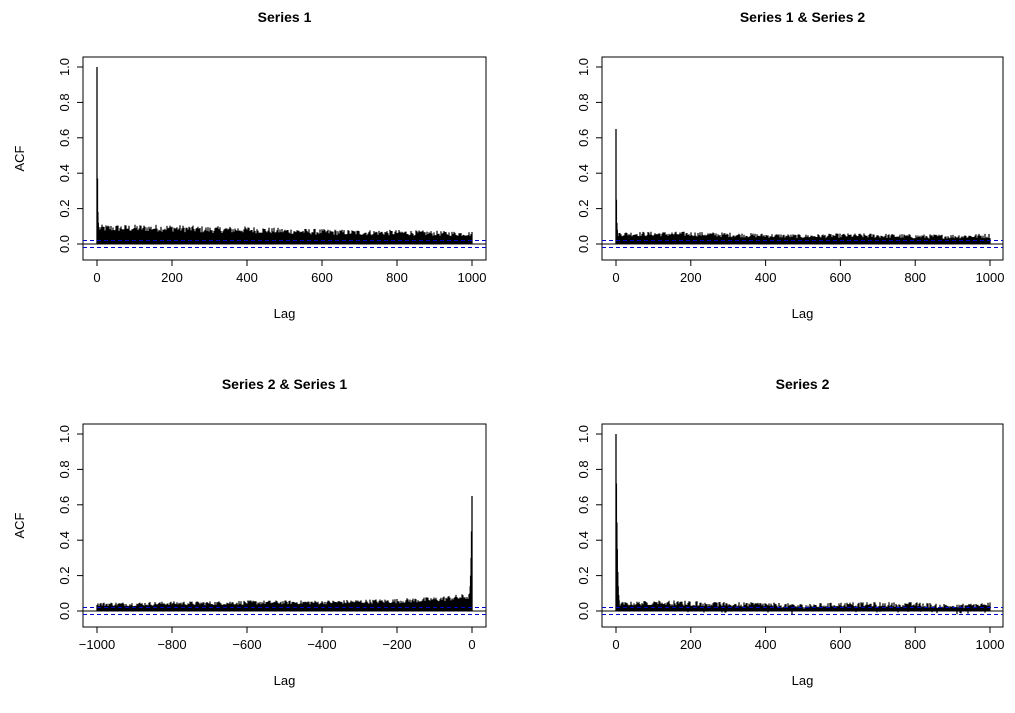 This screenshot has width=1015, height=713. I want to click on panel-title: Series 1 & Series 2, so click(803, 17).